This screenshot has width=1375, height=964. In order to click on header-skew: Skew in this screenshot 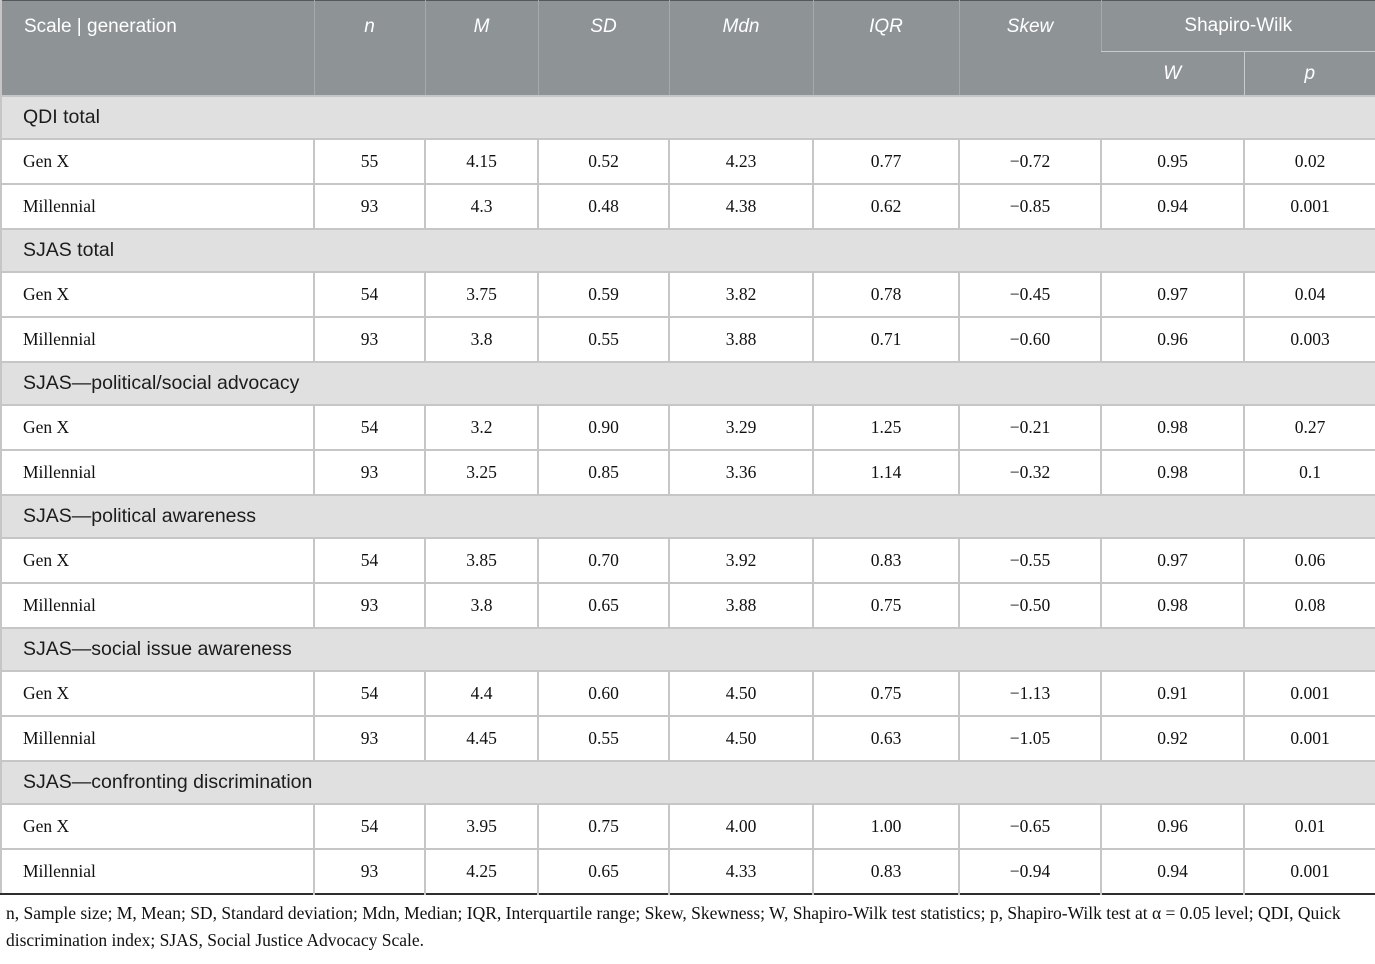, I will do `click(1029, 48)`.